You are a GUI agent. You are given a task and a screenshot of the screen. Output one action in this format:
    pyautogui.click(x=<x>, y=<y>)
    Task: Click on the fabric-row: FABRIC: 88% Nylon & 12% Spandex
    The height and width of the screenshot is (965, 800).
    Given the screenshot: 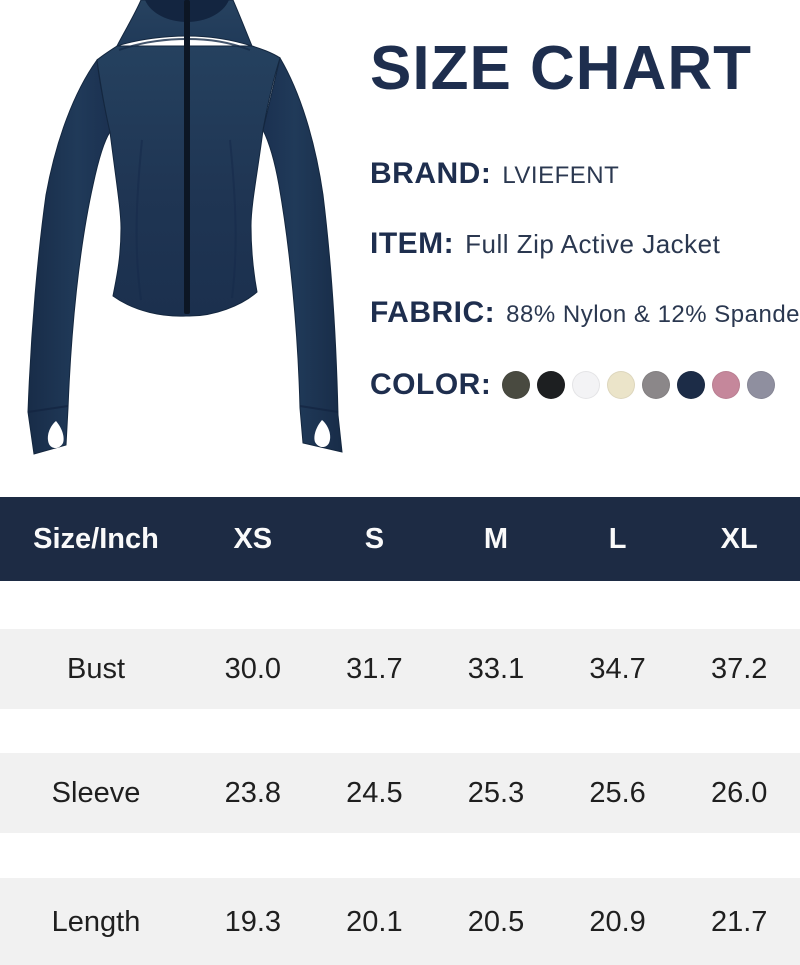 What is the action you would take?
    pyautogui.click(x=585, y=313)
    